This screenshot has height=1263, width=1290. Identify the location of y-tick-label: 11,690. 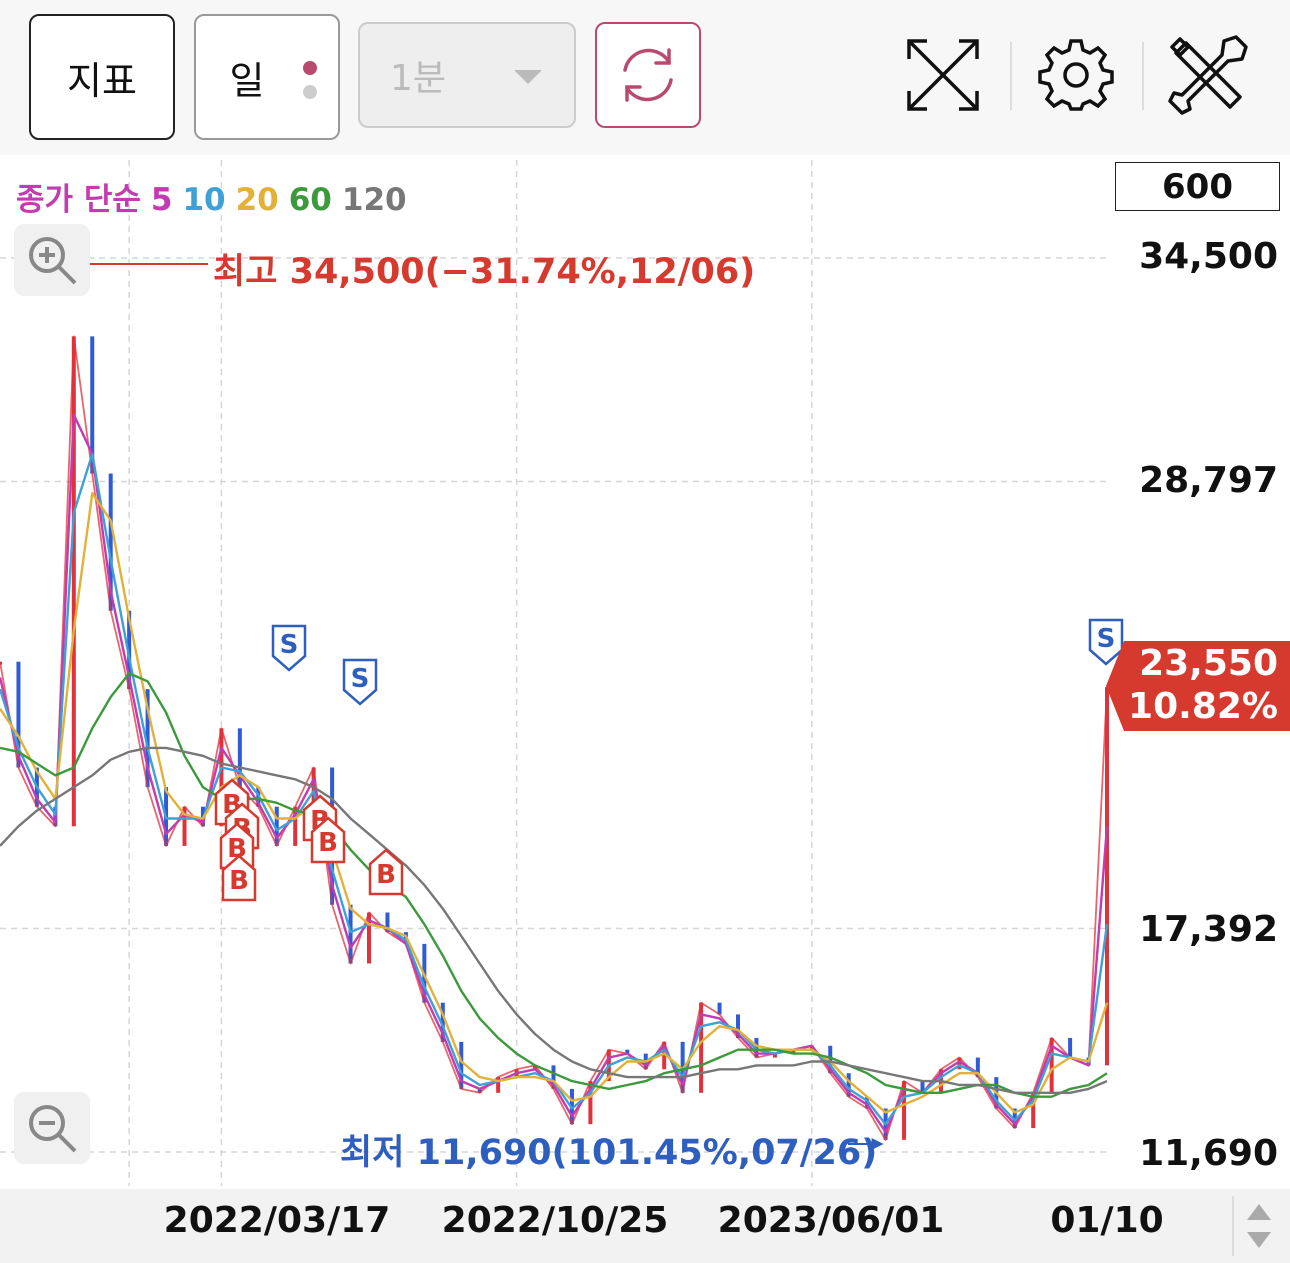
(1208, 1153).